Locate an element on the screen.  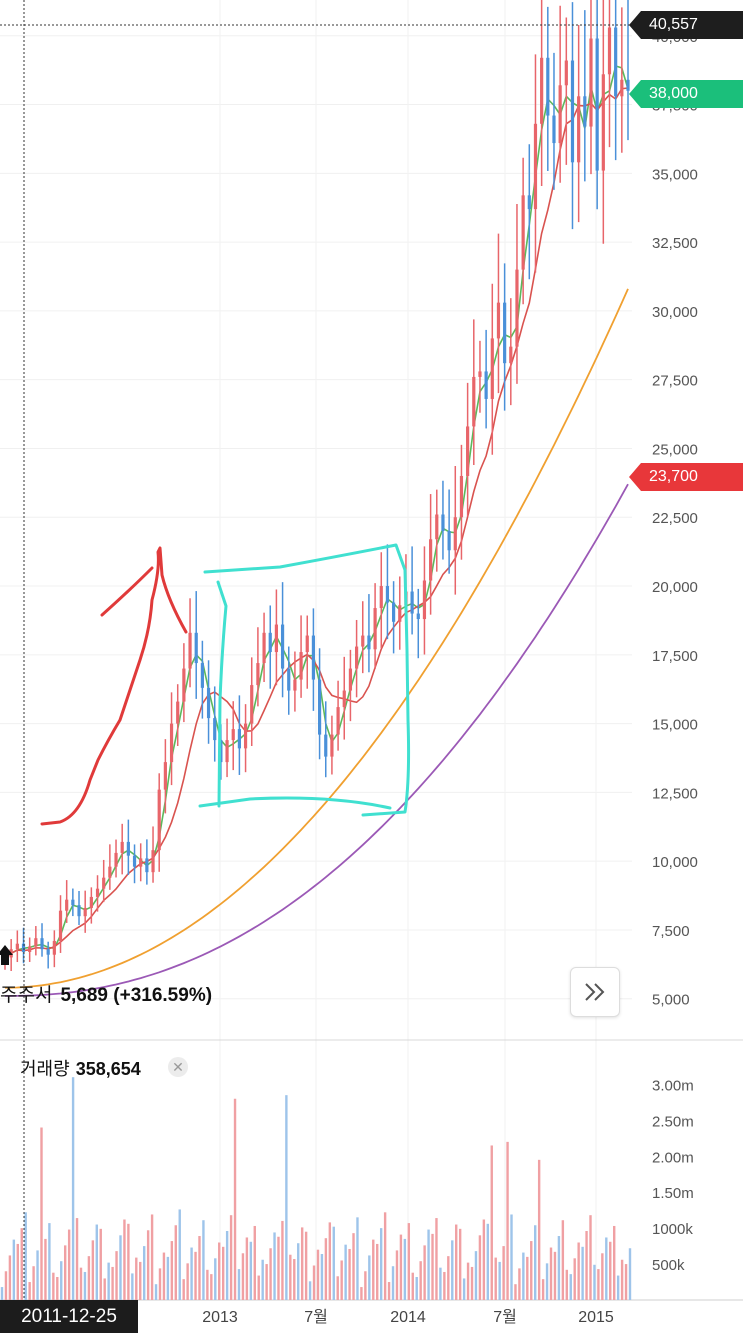
ticker-name: 주주서 is located at coordinates (26, 995).